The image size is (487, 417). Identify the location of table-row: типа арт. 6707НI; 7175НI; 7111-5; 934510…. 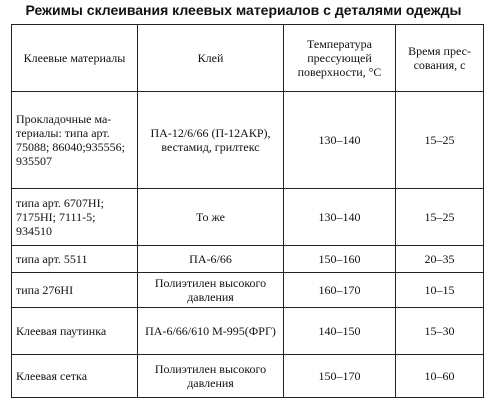
(247, 217).